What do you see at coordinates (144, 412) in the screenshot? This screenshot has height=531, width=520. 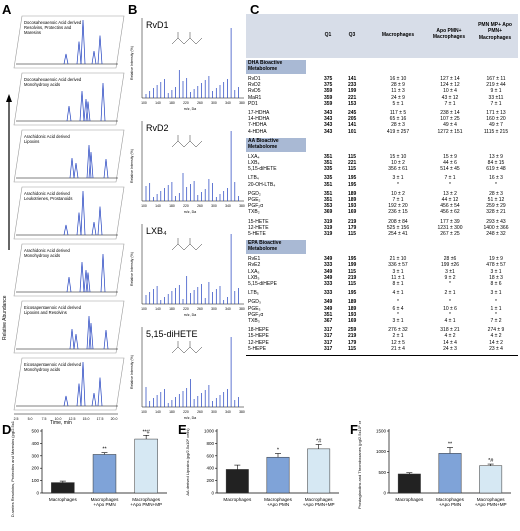 I see `spectrum-x-tick: 100` at bounding box center [144, 412].